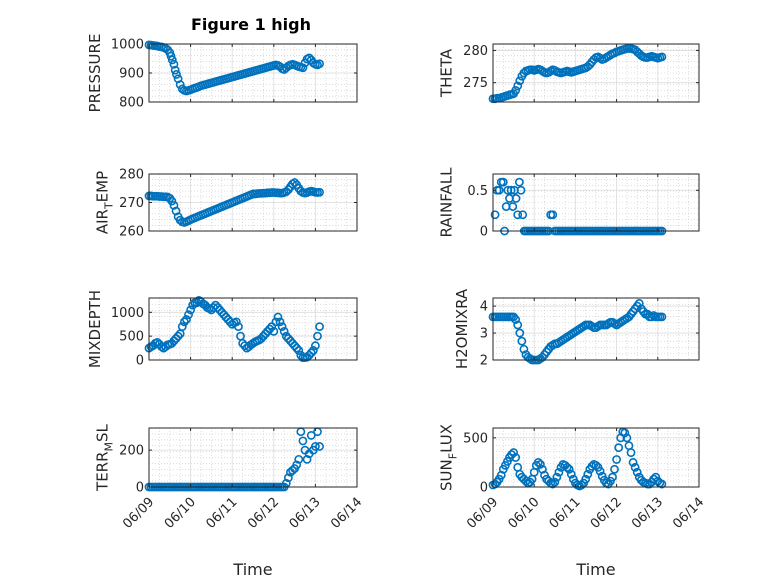  I want to click on y-axis-label: THETA, so click(447, 73).